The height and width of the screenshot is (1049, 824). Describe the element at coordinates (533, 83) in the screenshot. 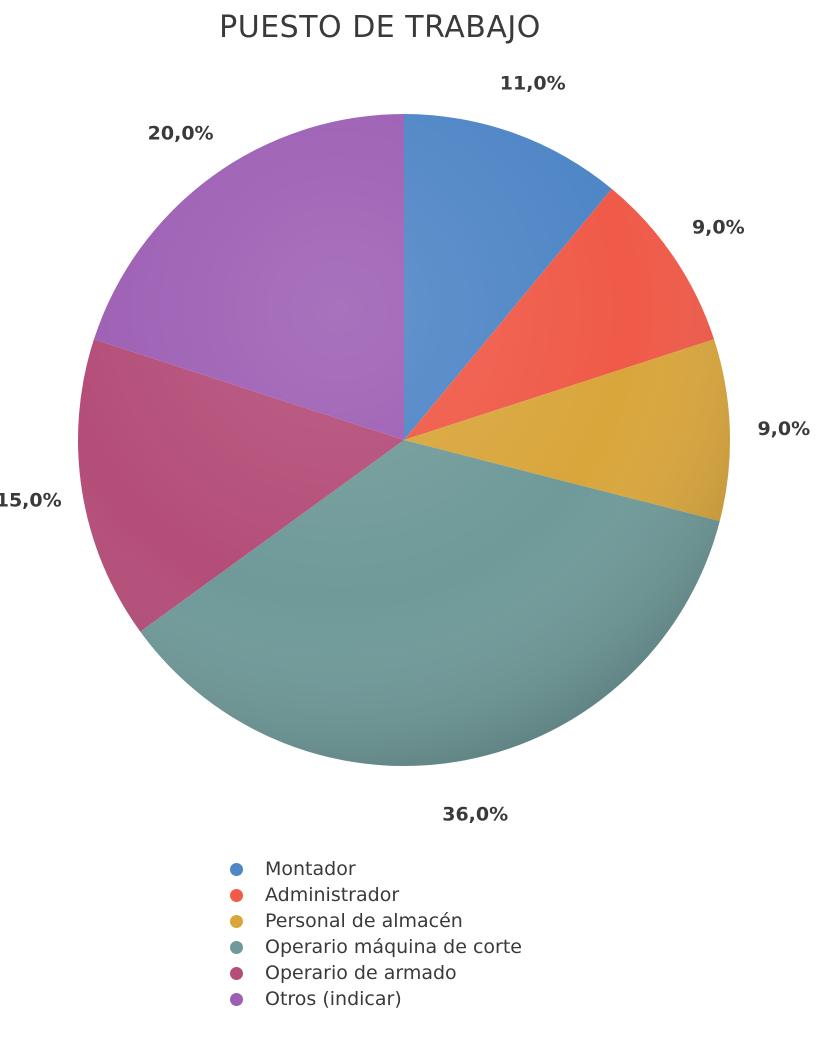

I see `slice-percent-label: 11,0%` at that location.